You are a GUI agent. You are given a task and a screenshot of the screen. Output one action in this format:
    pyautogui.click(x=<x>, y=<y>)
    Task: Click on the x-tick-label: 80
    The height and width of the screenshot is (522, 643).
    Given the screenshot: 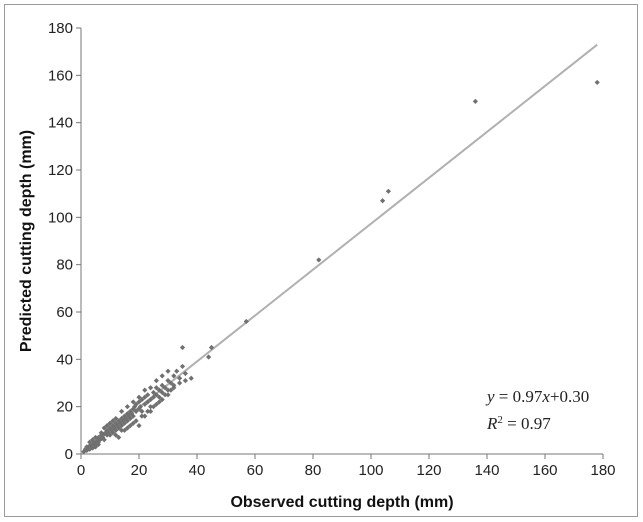 What is the action you would take?
    pyautogui.click(x=313, y=470)
    